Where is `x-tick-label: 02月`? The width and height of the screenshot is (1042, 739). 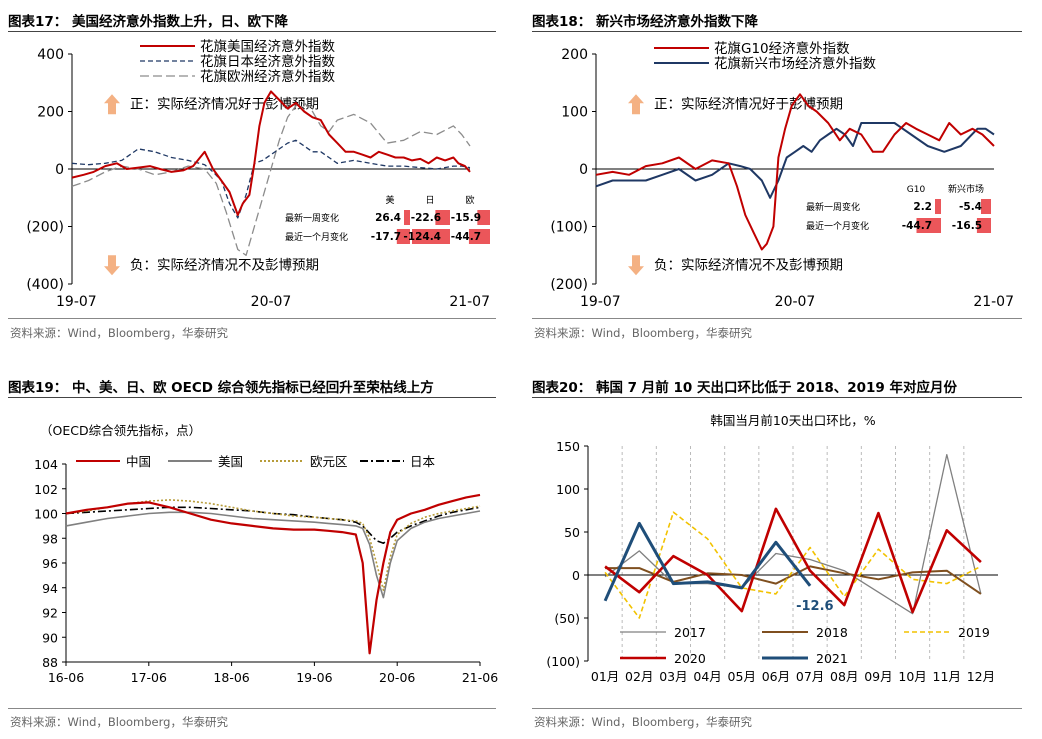
x-tick-label: 02月 is located at coordinates (639, 676).